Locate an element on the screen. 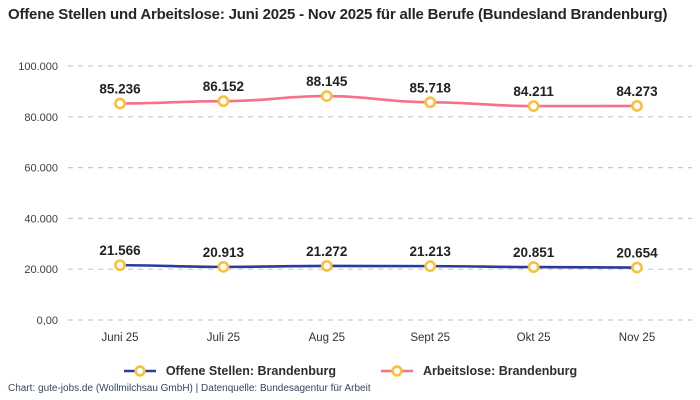 The image size is (700, 400). y-axis-tick-label: 20.000 is located at coordinates (41, 270).